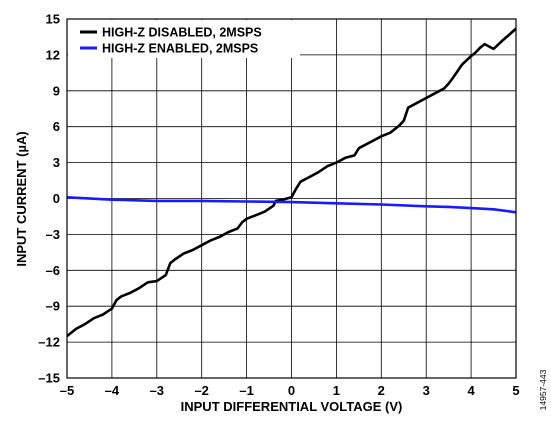 This screenshot has width=551, height=428. What do you see at coordinates (53, 19) in the screenshot?
I see `y-tick-label: 15` at bounding box center [53, 19].